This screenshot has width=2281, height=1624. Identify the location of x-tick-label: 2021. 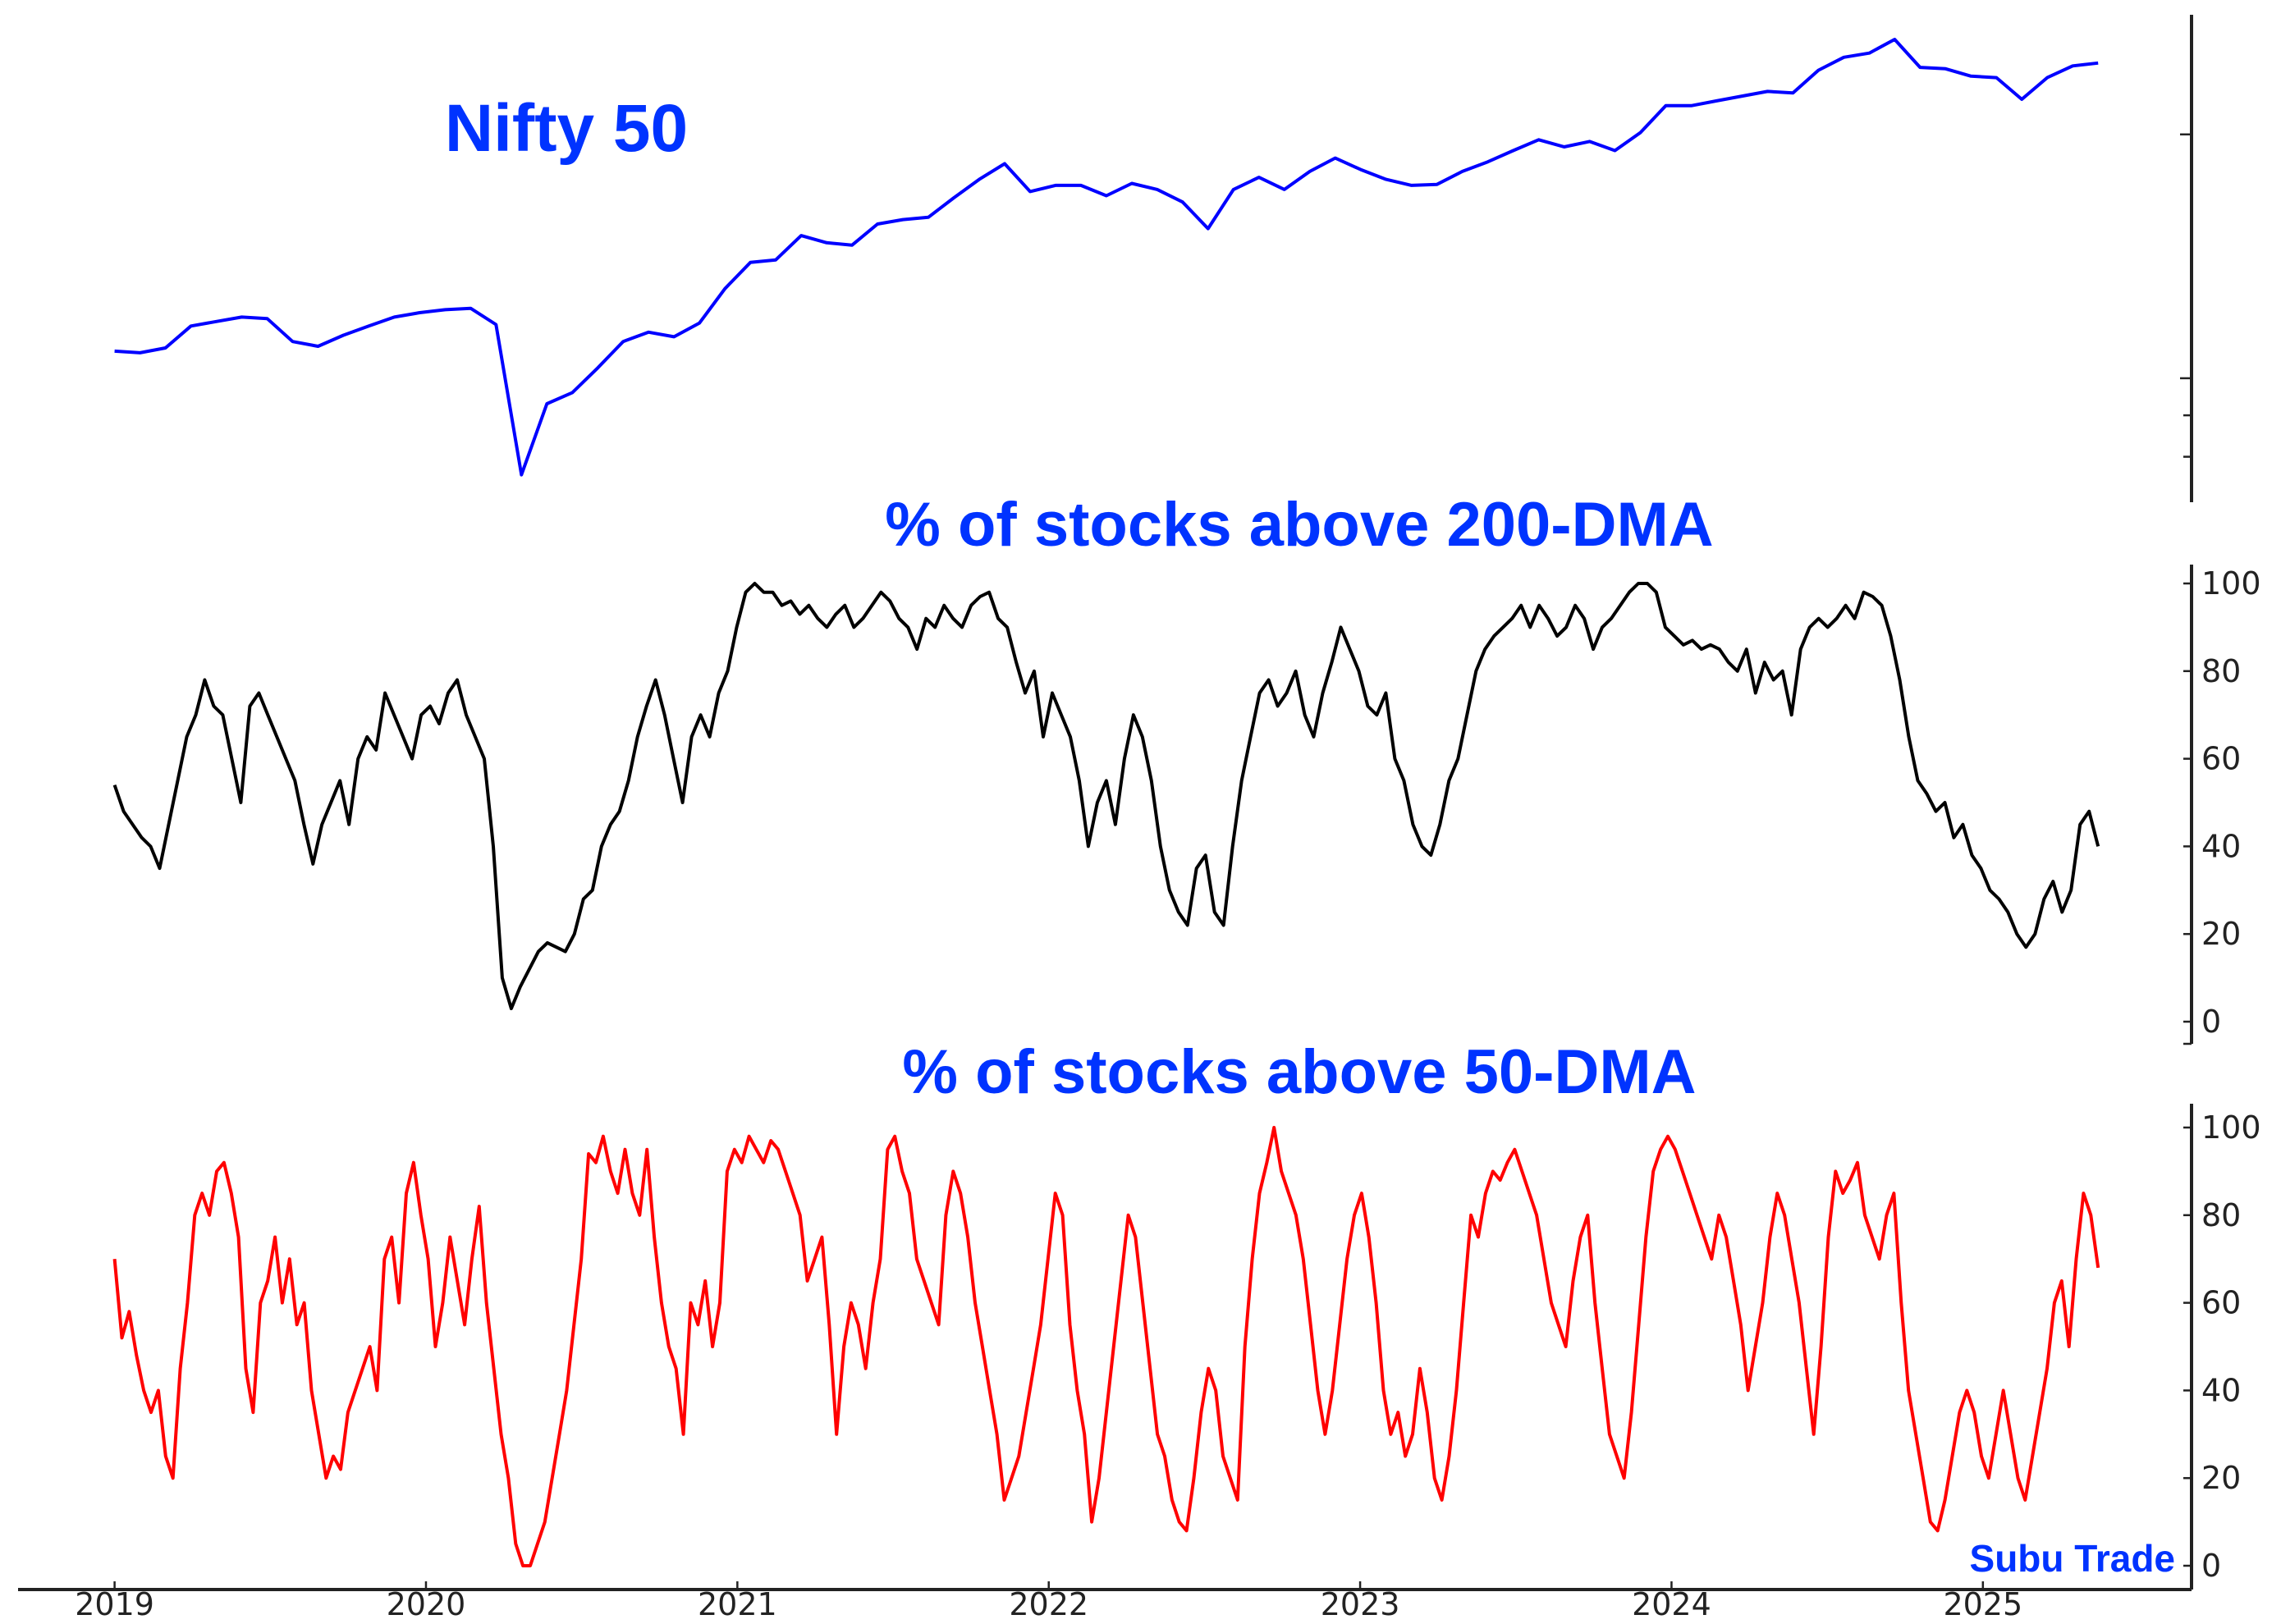
(737, 1604).